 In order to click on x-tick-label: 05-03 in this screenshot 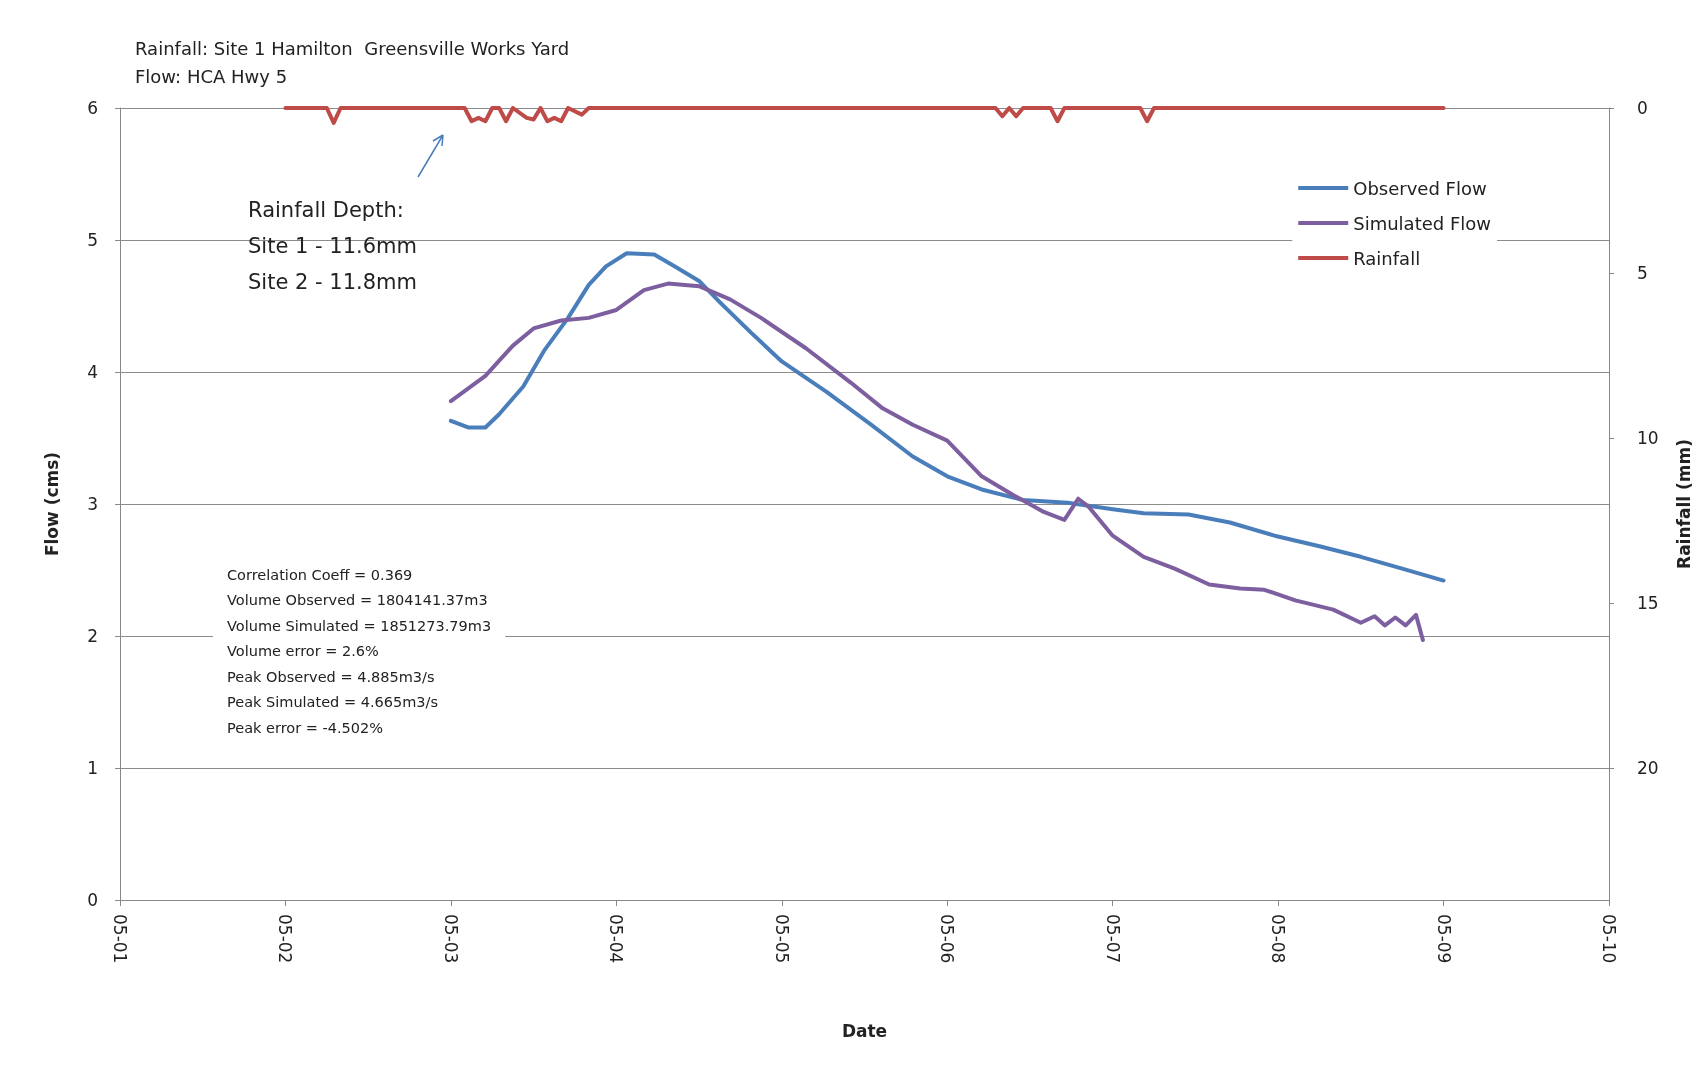, I will do `click(450, 939)`.